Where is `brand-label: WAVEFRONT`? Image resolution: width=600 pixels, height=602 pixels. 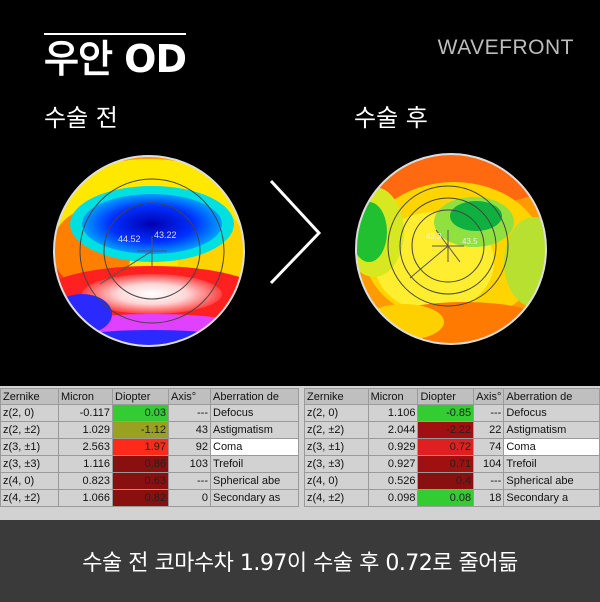
brand-label: WAVEFRONT is located at coordinates (505, 47).